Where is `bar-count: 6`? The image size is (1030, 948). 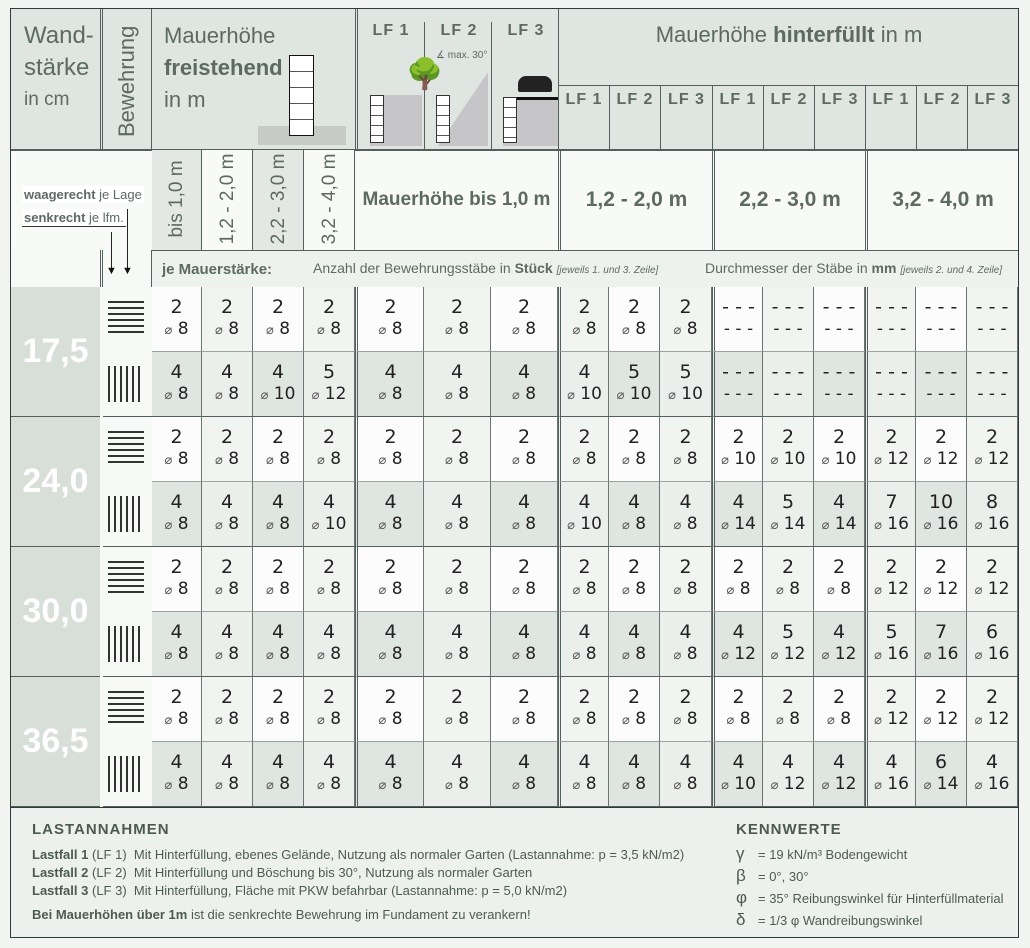 bar-count: 6 is located at coordinates (992, 632).